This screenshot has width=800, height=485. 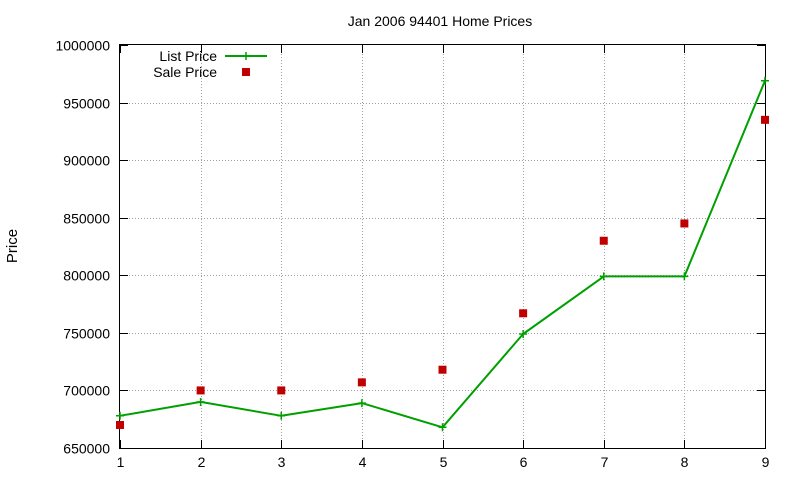 I want to click on x-tick-label: 7, so click(x=605, y=462).